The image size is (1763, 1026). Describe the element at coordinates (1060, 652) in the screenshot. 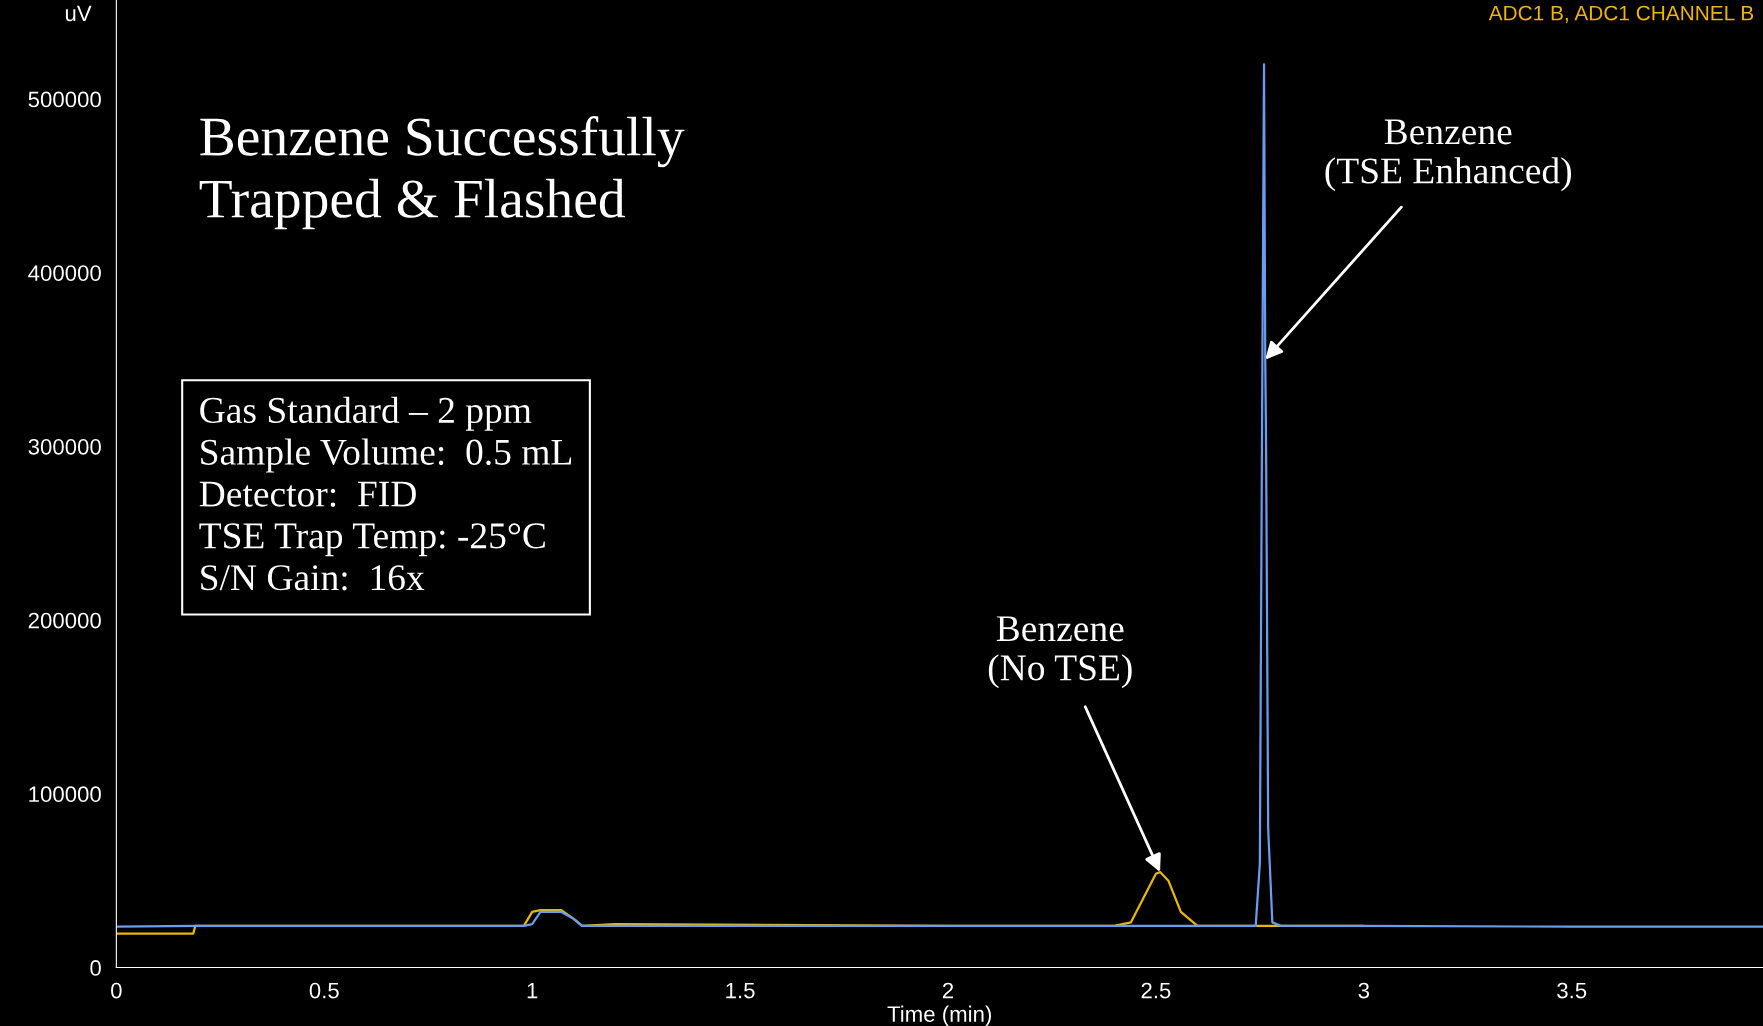

I see `annotation: Benzene (No TSE)` at that location.